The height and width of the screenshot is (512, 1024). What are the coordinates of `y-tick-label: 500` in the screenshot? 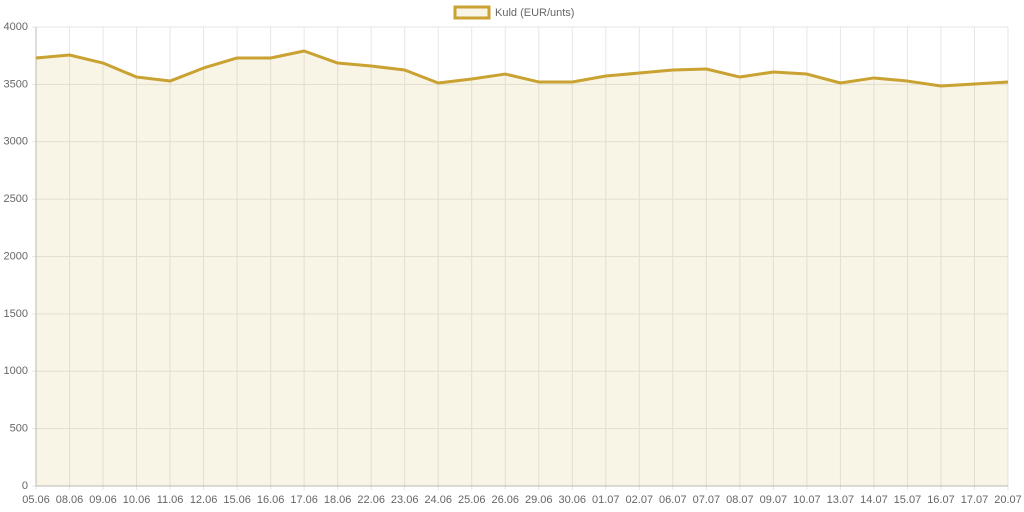 It's located at (19, 429).